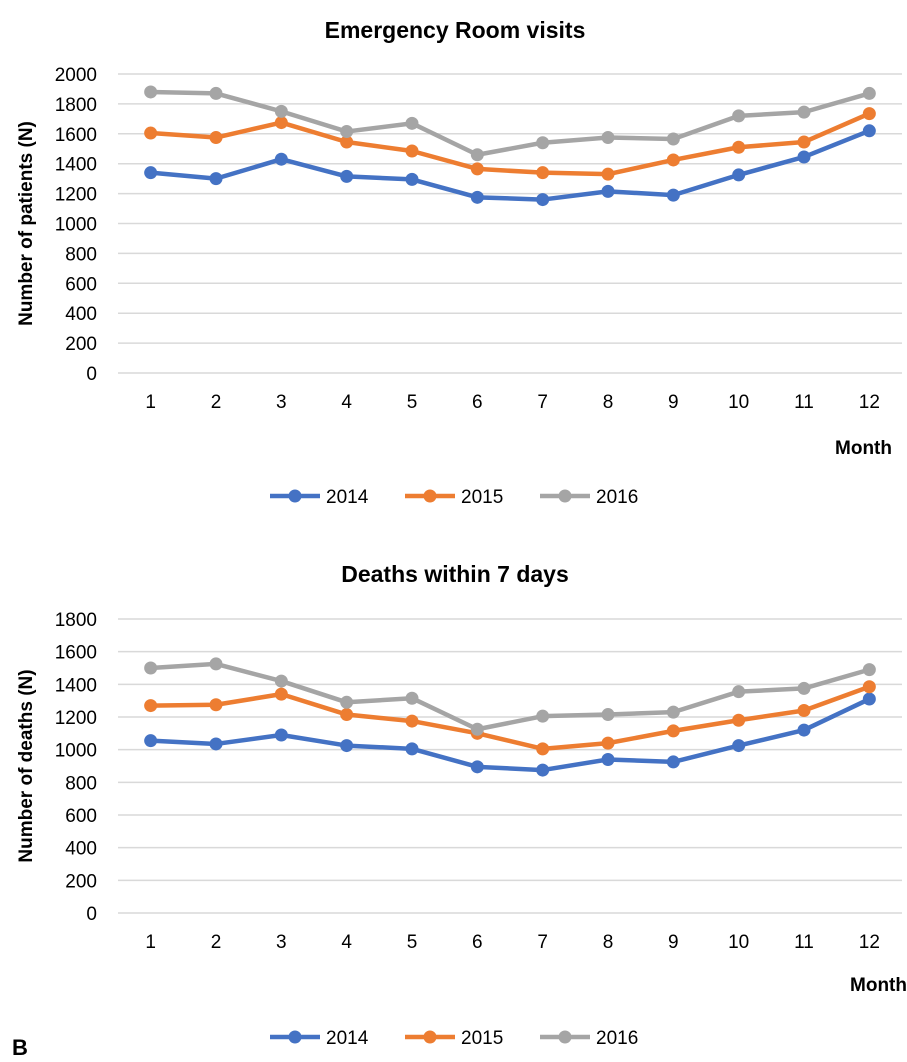 This screenshot has width=907, height=1062. Describe the element at coordinates (430, 1037) in the screenshot. I see `legend-marker-2015` at that location.